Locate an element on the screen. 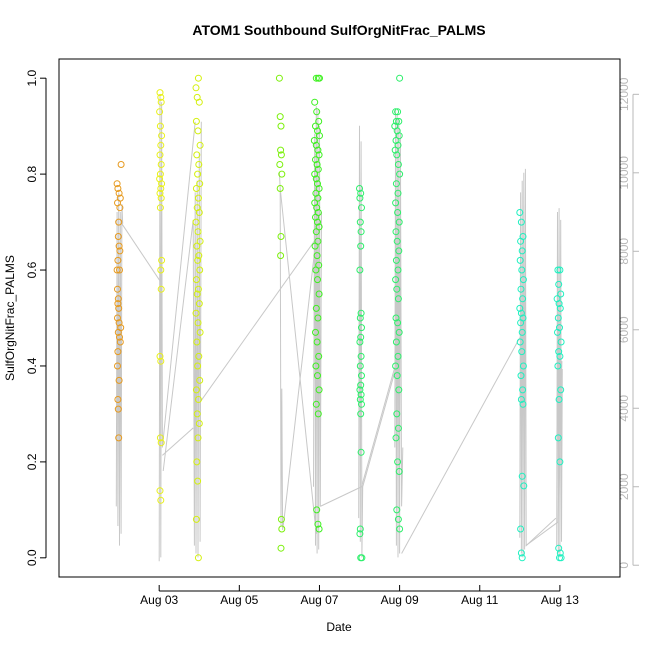 The image size is (650, 655). y2-tick-label-6: 10000 is located at coordinates (624, 173).